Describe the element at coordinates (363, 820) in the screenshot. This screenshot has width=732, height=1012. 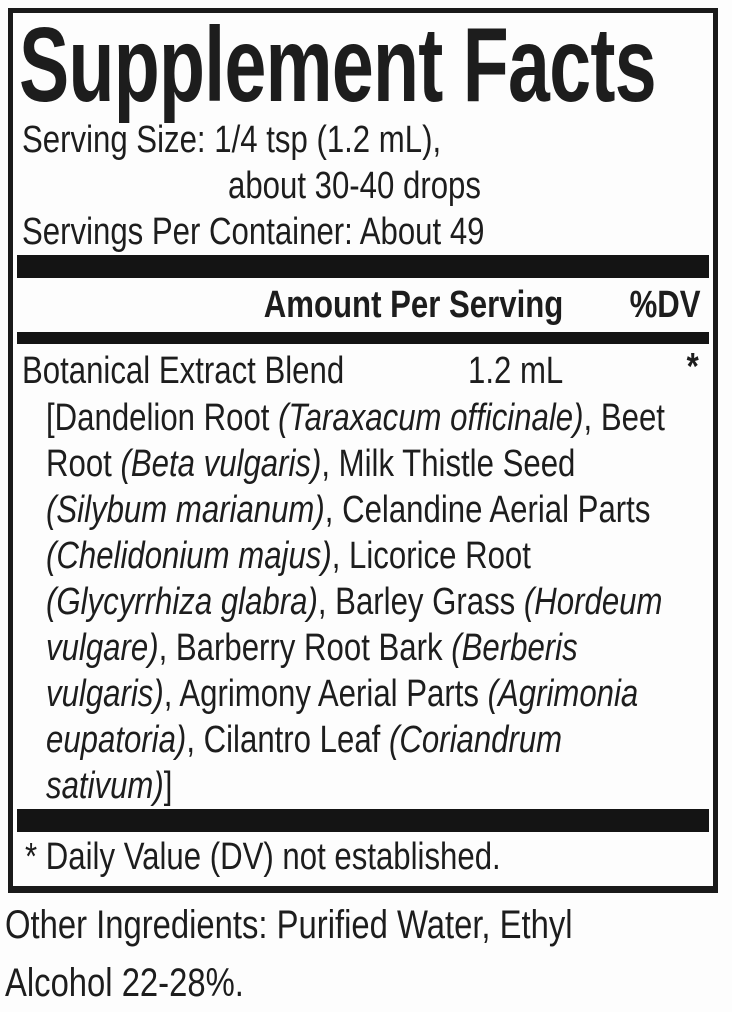
I see `divider-bar-bottom` at that location.